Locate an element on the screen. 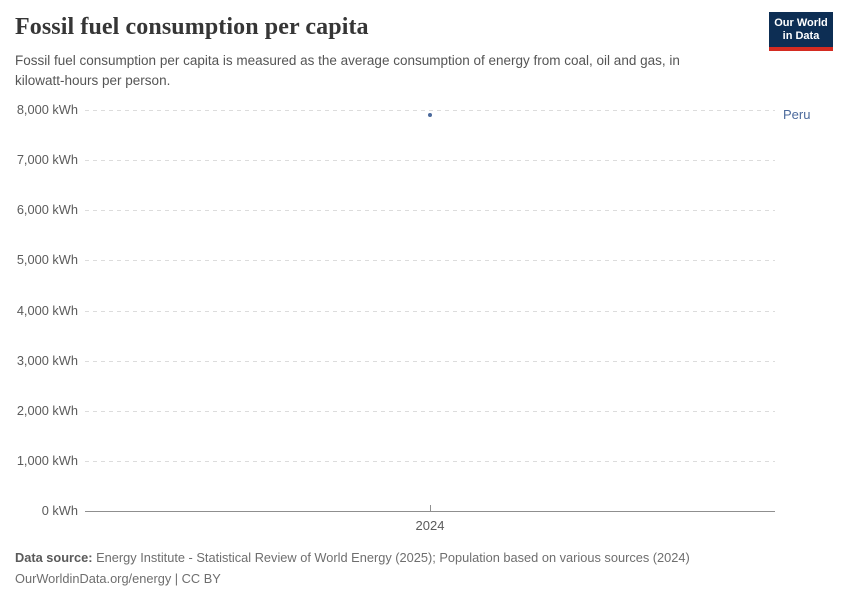 Image resolution: width=850 pixels, height=600 pixels. chart-title: Fossil fuel consumption per capita is located at coordinates (192, 27).